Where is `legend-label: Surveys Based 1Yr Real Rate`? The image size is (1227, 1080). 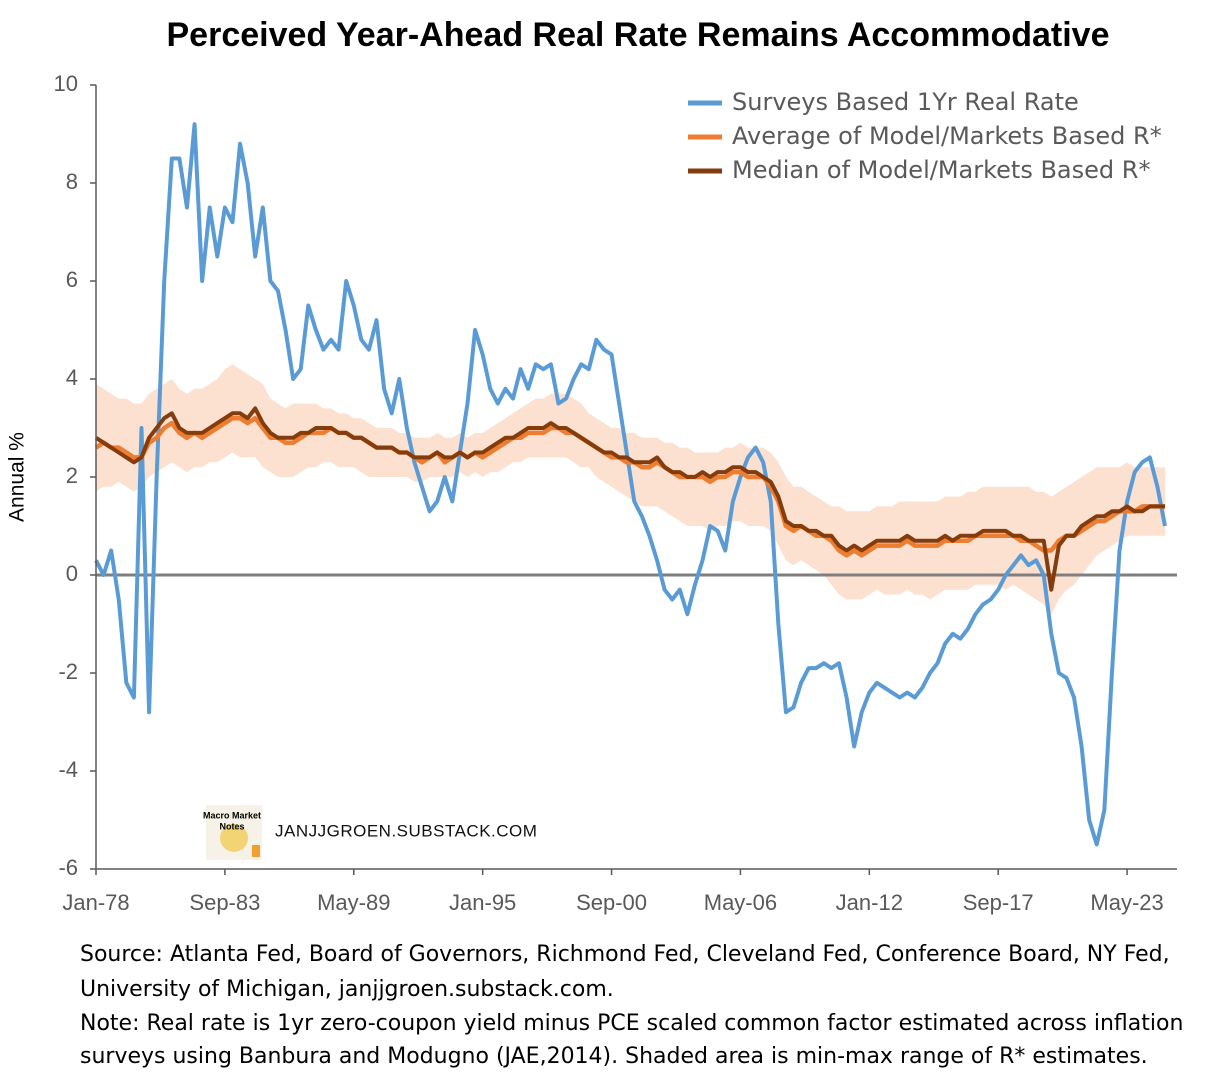 legend-label: Surveys Based 1Yr Real Rate is located at coordinates (905, 102).